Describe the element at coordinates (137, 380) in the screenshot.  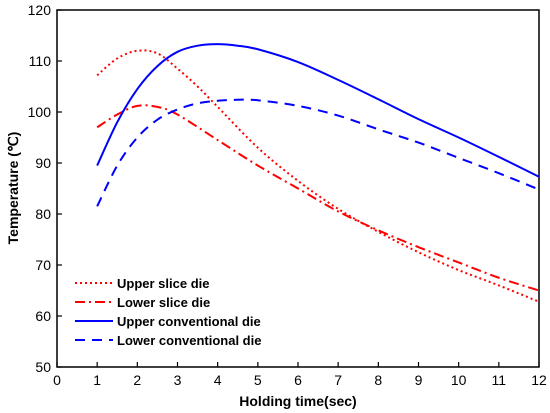
I see `x-tick-label: 2` at that location.